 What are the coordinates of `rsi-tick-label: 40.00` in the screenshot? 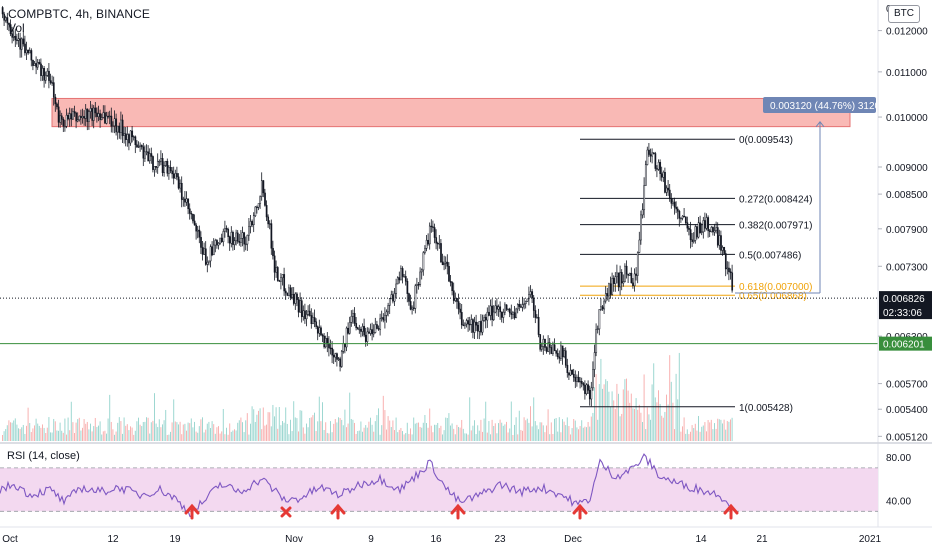 It's located at (898, 501).